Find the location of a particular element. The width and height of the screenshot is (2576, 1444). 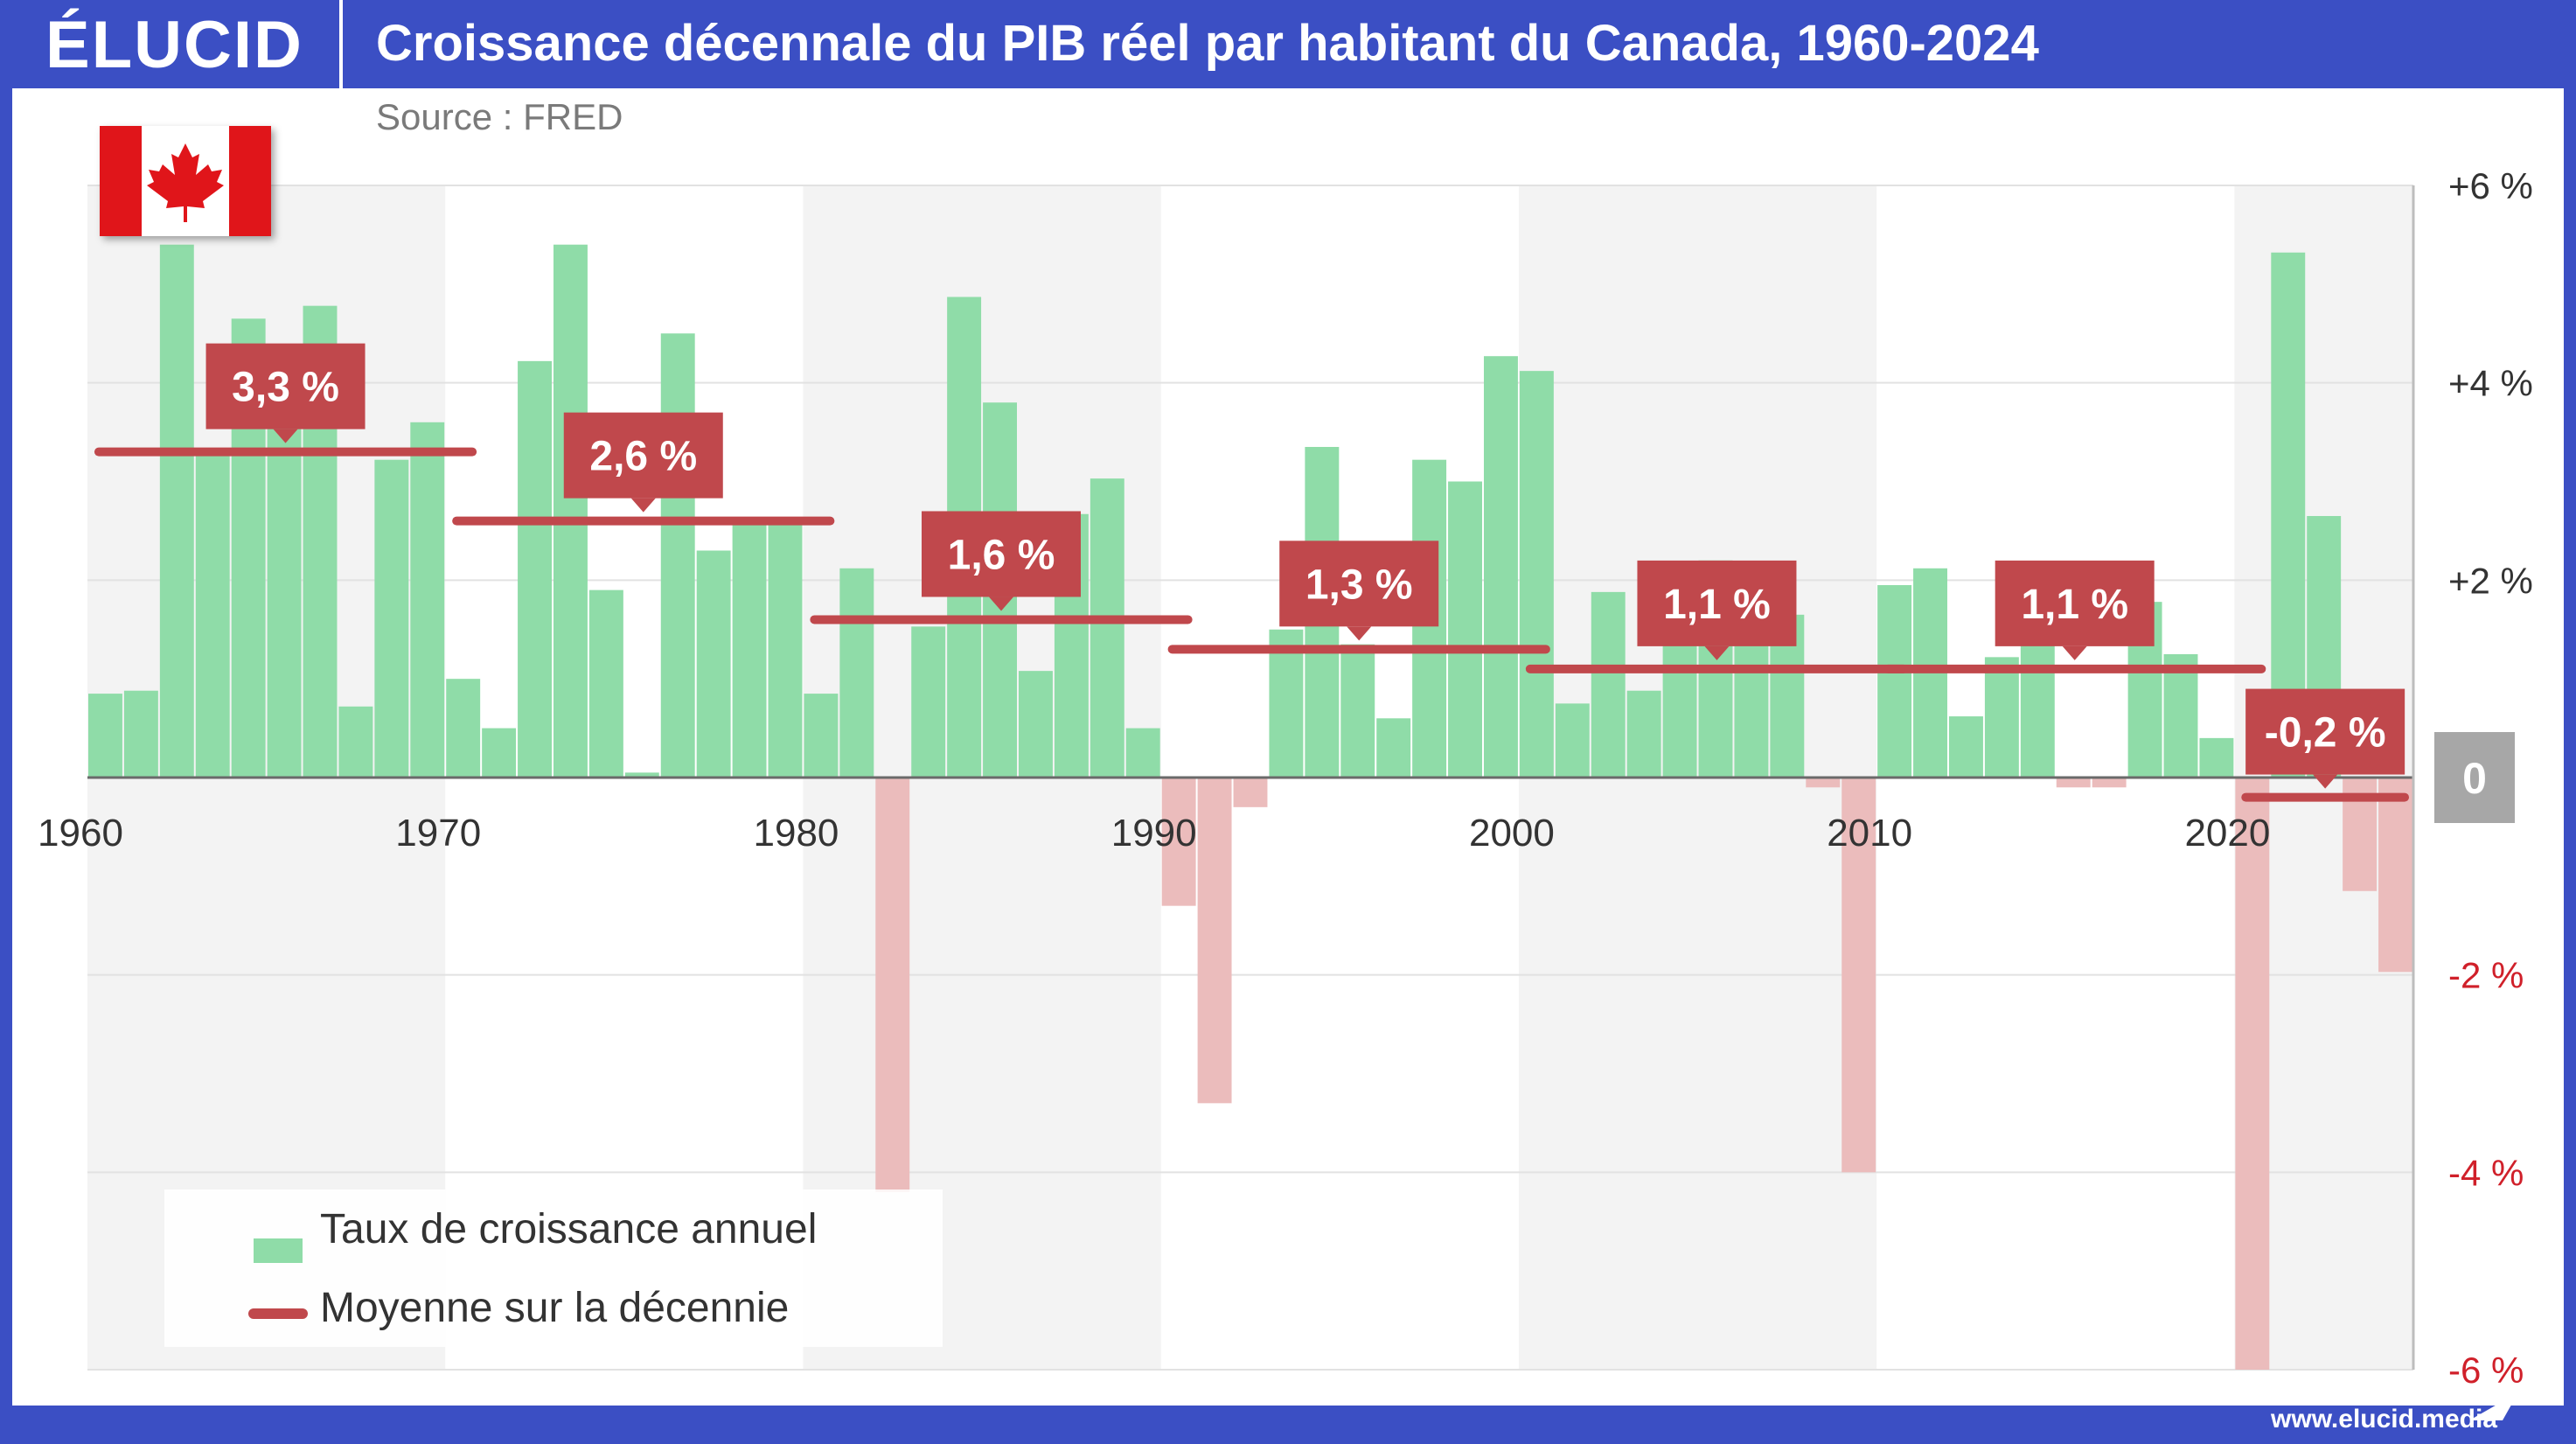

bar-1977 is located at coordinates (713, 664).